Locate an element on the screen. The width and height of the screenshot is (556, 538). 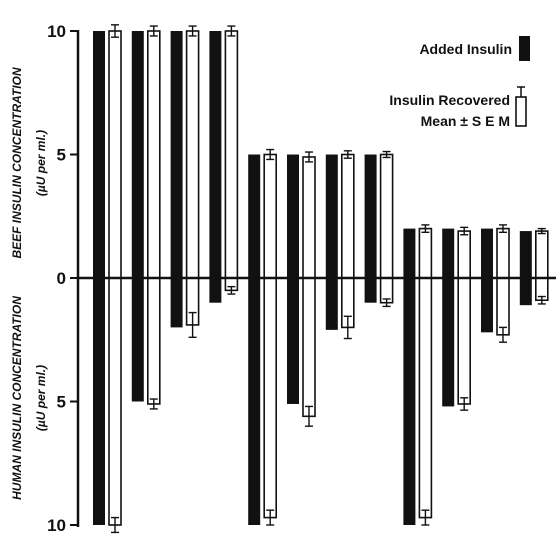
y-ticks: 10 5 0 5 10 is located at coordinates (62, 278).